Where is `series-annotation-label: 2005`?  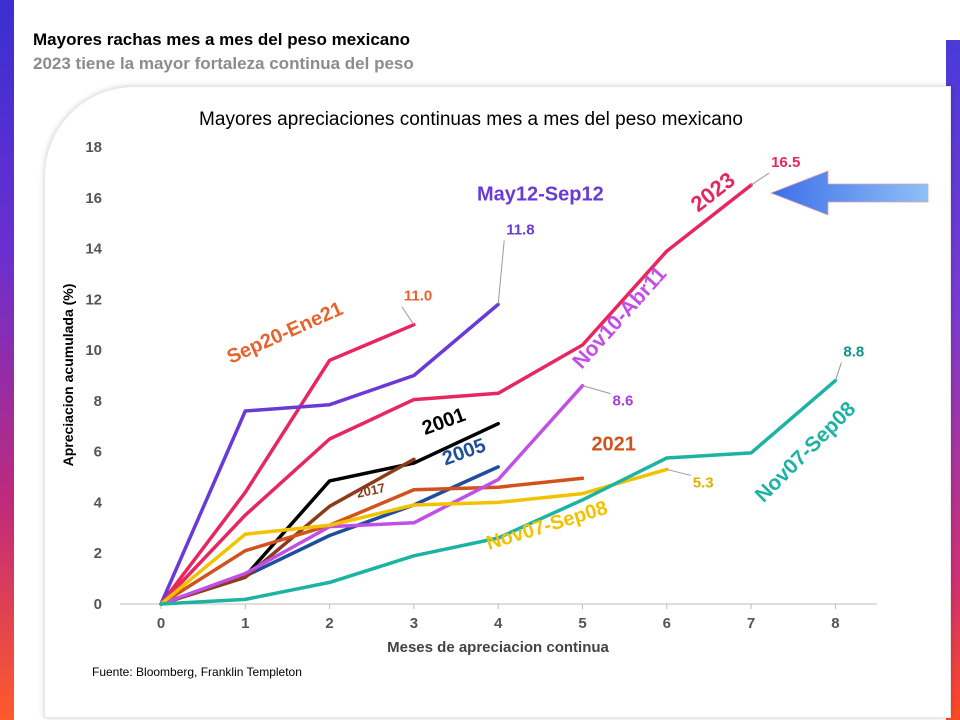 series-annotation-label: 2005 is located at coordinates (463, 452).